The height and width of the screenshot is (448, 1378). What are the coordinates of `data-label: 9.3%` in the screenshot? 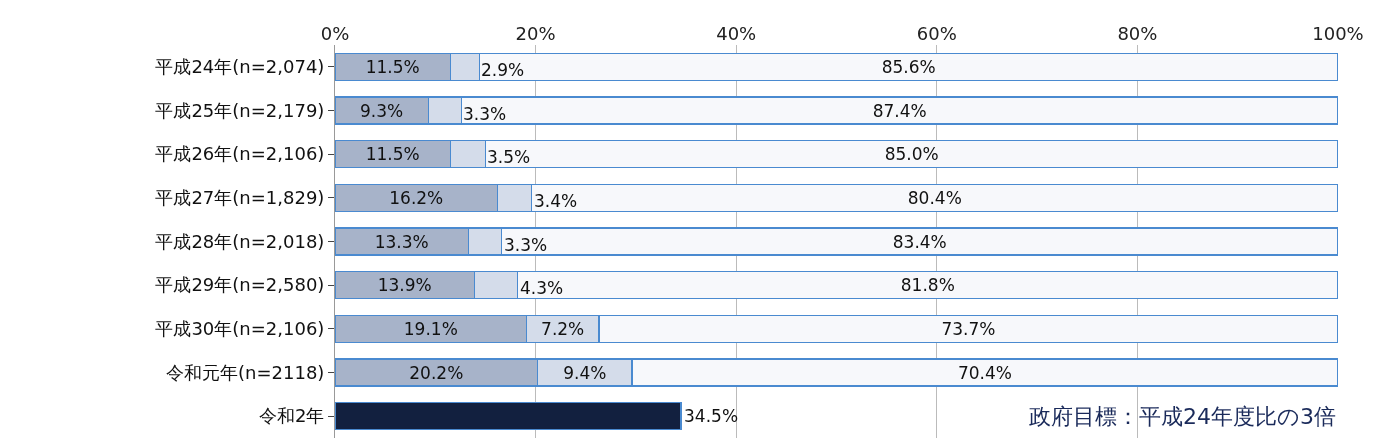 It's located at (382, 110).